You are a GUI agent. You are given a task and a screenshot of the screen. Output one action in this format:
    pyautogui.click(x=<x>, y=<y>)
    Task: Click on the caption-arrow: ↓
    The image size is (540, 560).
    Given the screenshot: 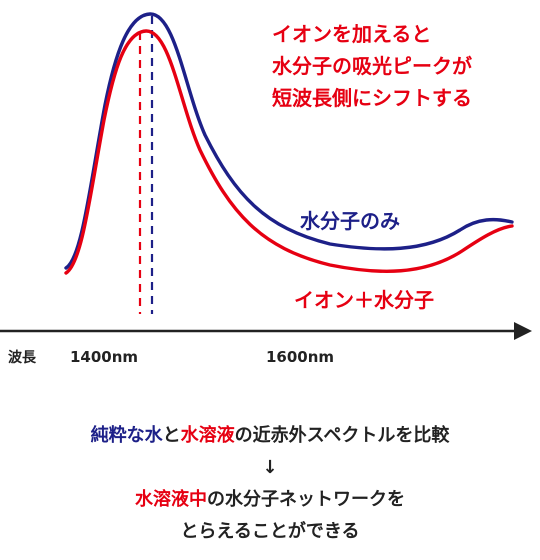 What is the action you would take?
    pyautogui.click(x=270, y=467)
    